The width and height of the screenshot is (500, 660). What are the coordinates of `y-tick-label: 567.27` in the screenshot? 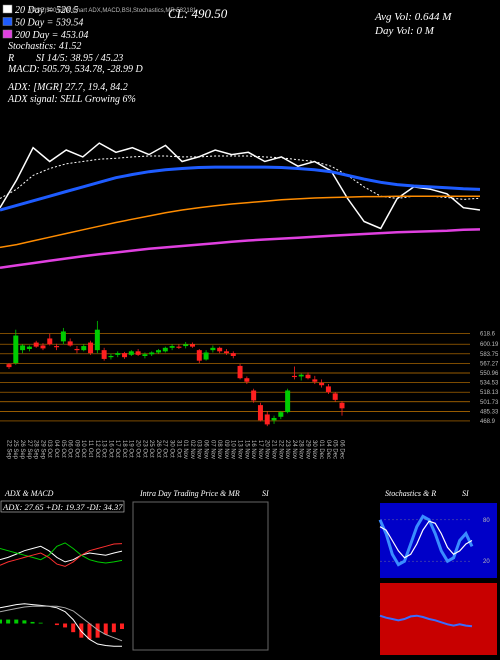 It's located at (489, 364).